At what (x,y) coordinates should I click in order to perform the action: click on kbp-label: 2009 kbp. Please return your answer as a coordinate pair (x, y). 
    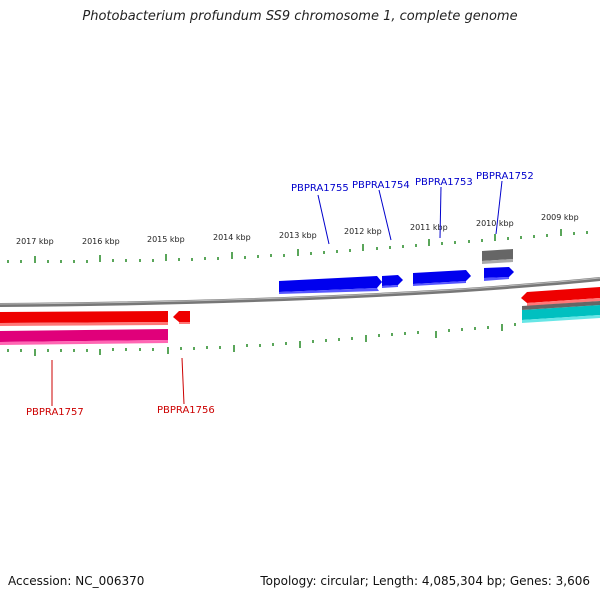
    Looking at the image, I should click on (560, 217).